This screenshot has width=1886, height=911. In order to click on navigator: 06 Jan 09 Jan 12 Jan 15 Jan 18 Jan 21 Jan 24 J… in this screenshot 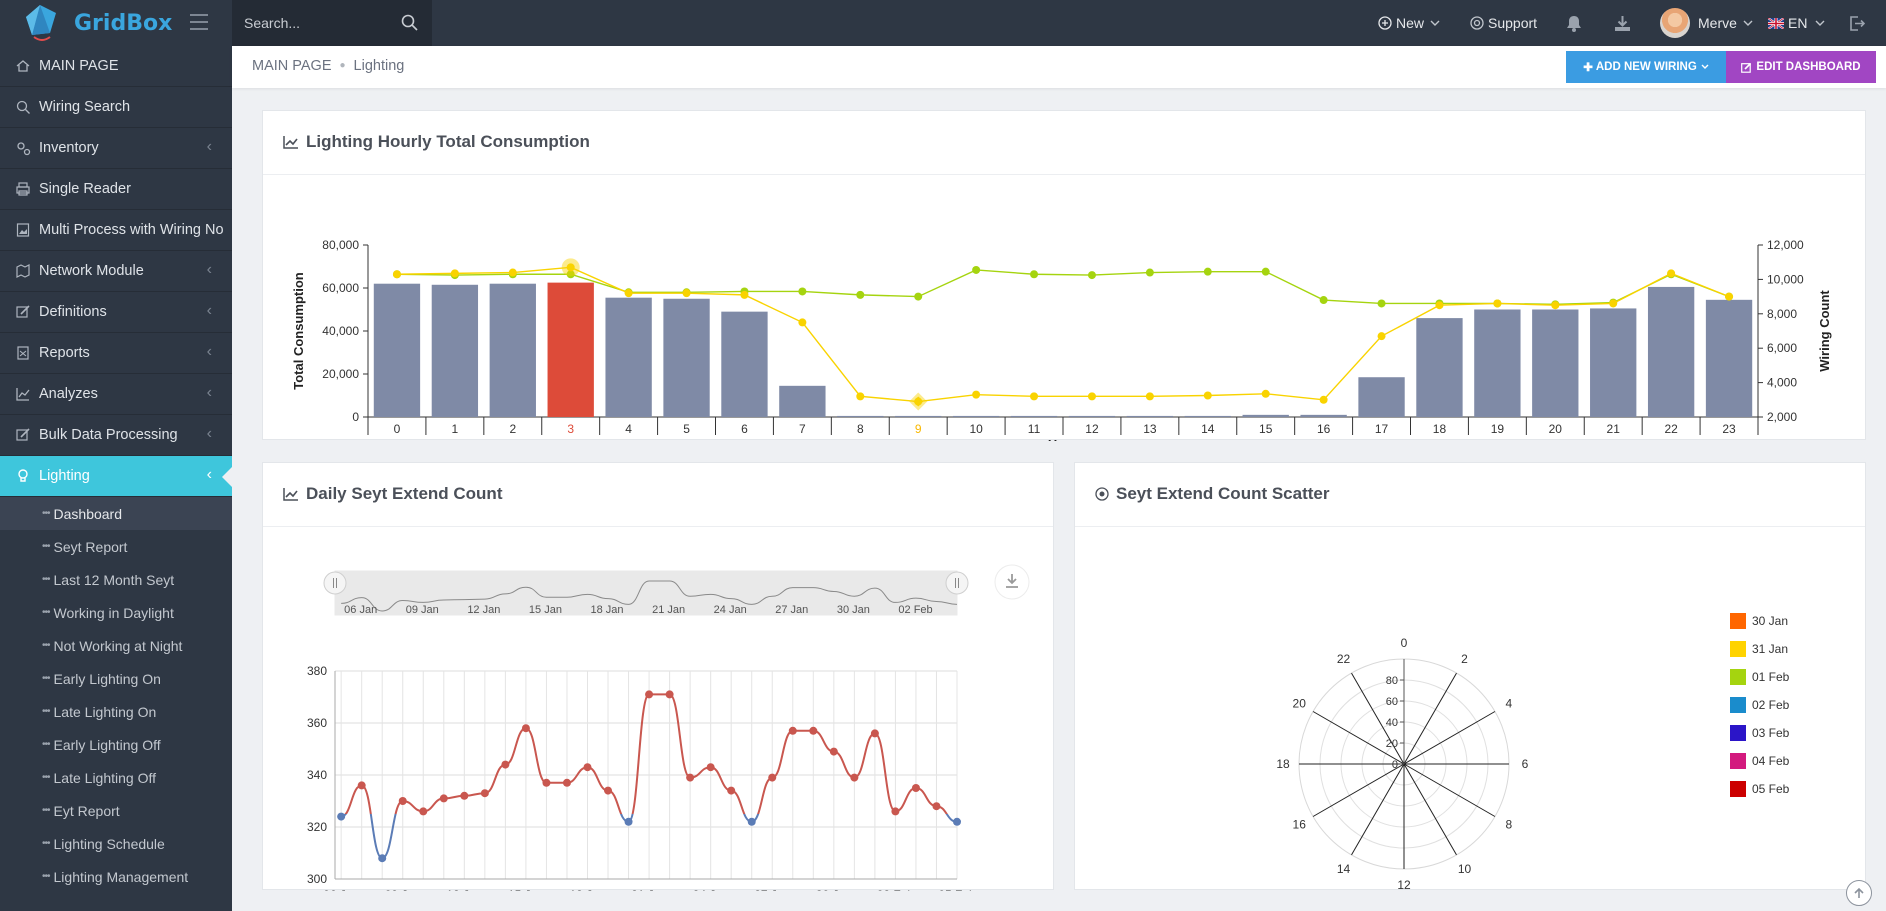, I will do `click(646, 593)`.